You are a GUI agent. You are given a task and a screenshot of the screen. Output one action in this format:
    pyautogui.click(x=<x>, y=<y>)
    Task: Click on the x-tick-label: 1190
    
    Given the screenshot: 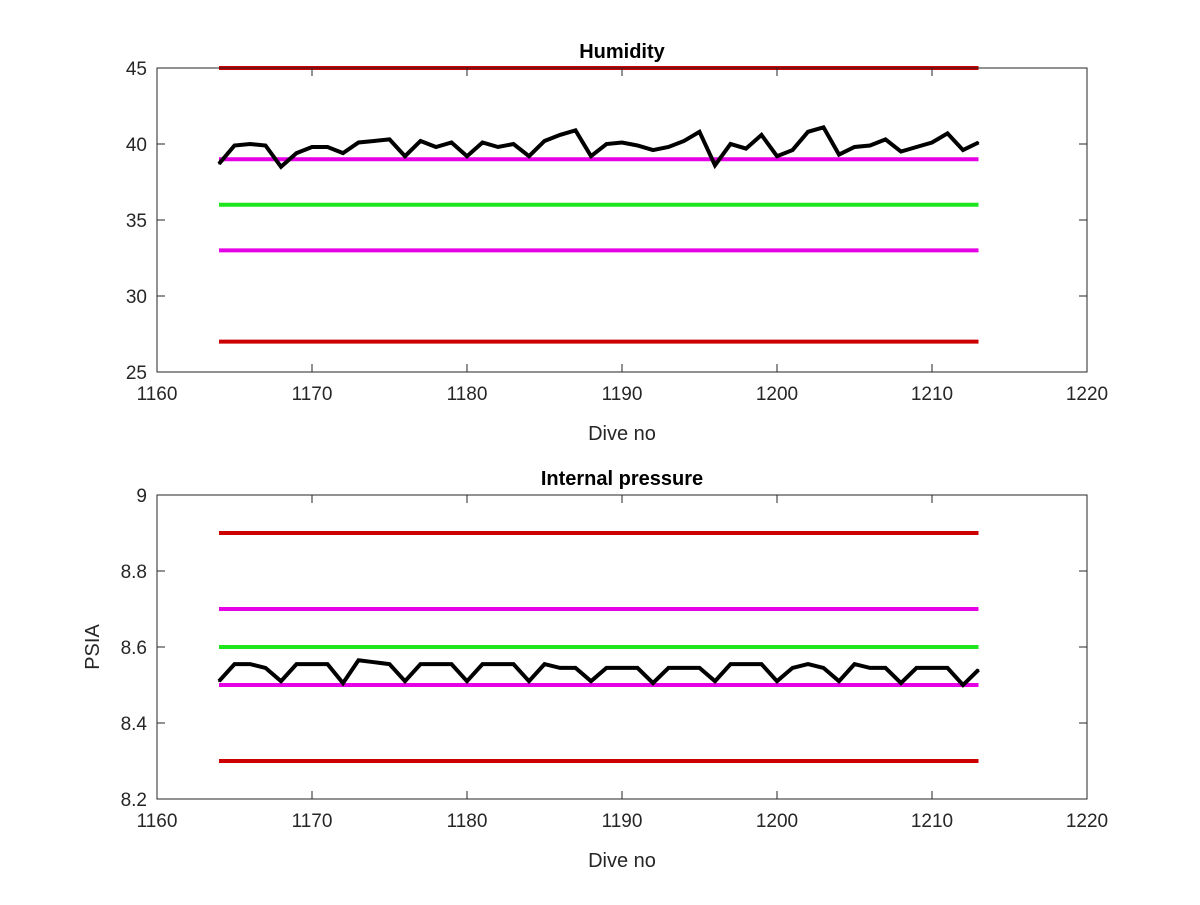 What is the action you would take?
    pyautogui.click(x=622, y=394)
    